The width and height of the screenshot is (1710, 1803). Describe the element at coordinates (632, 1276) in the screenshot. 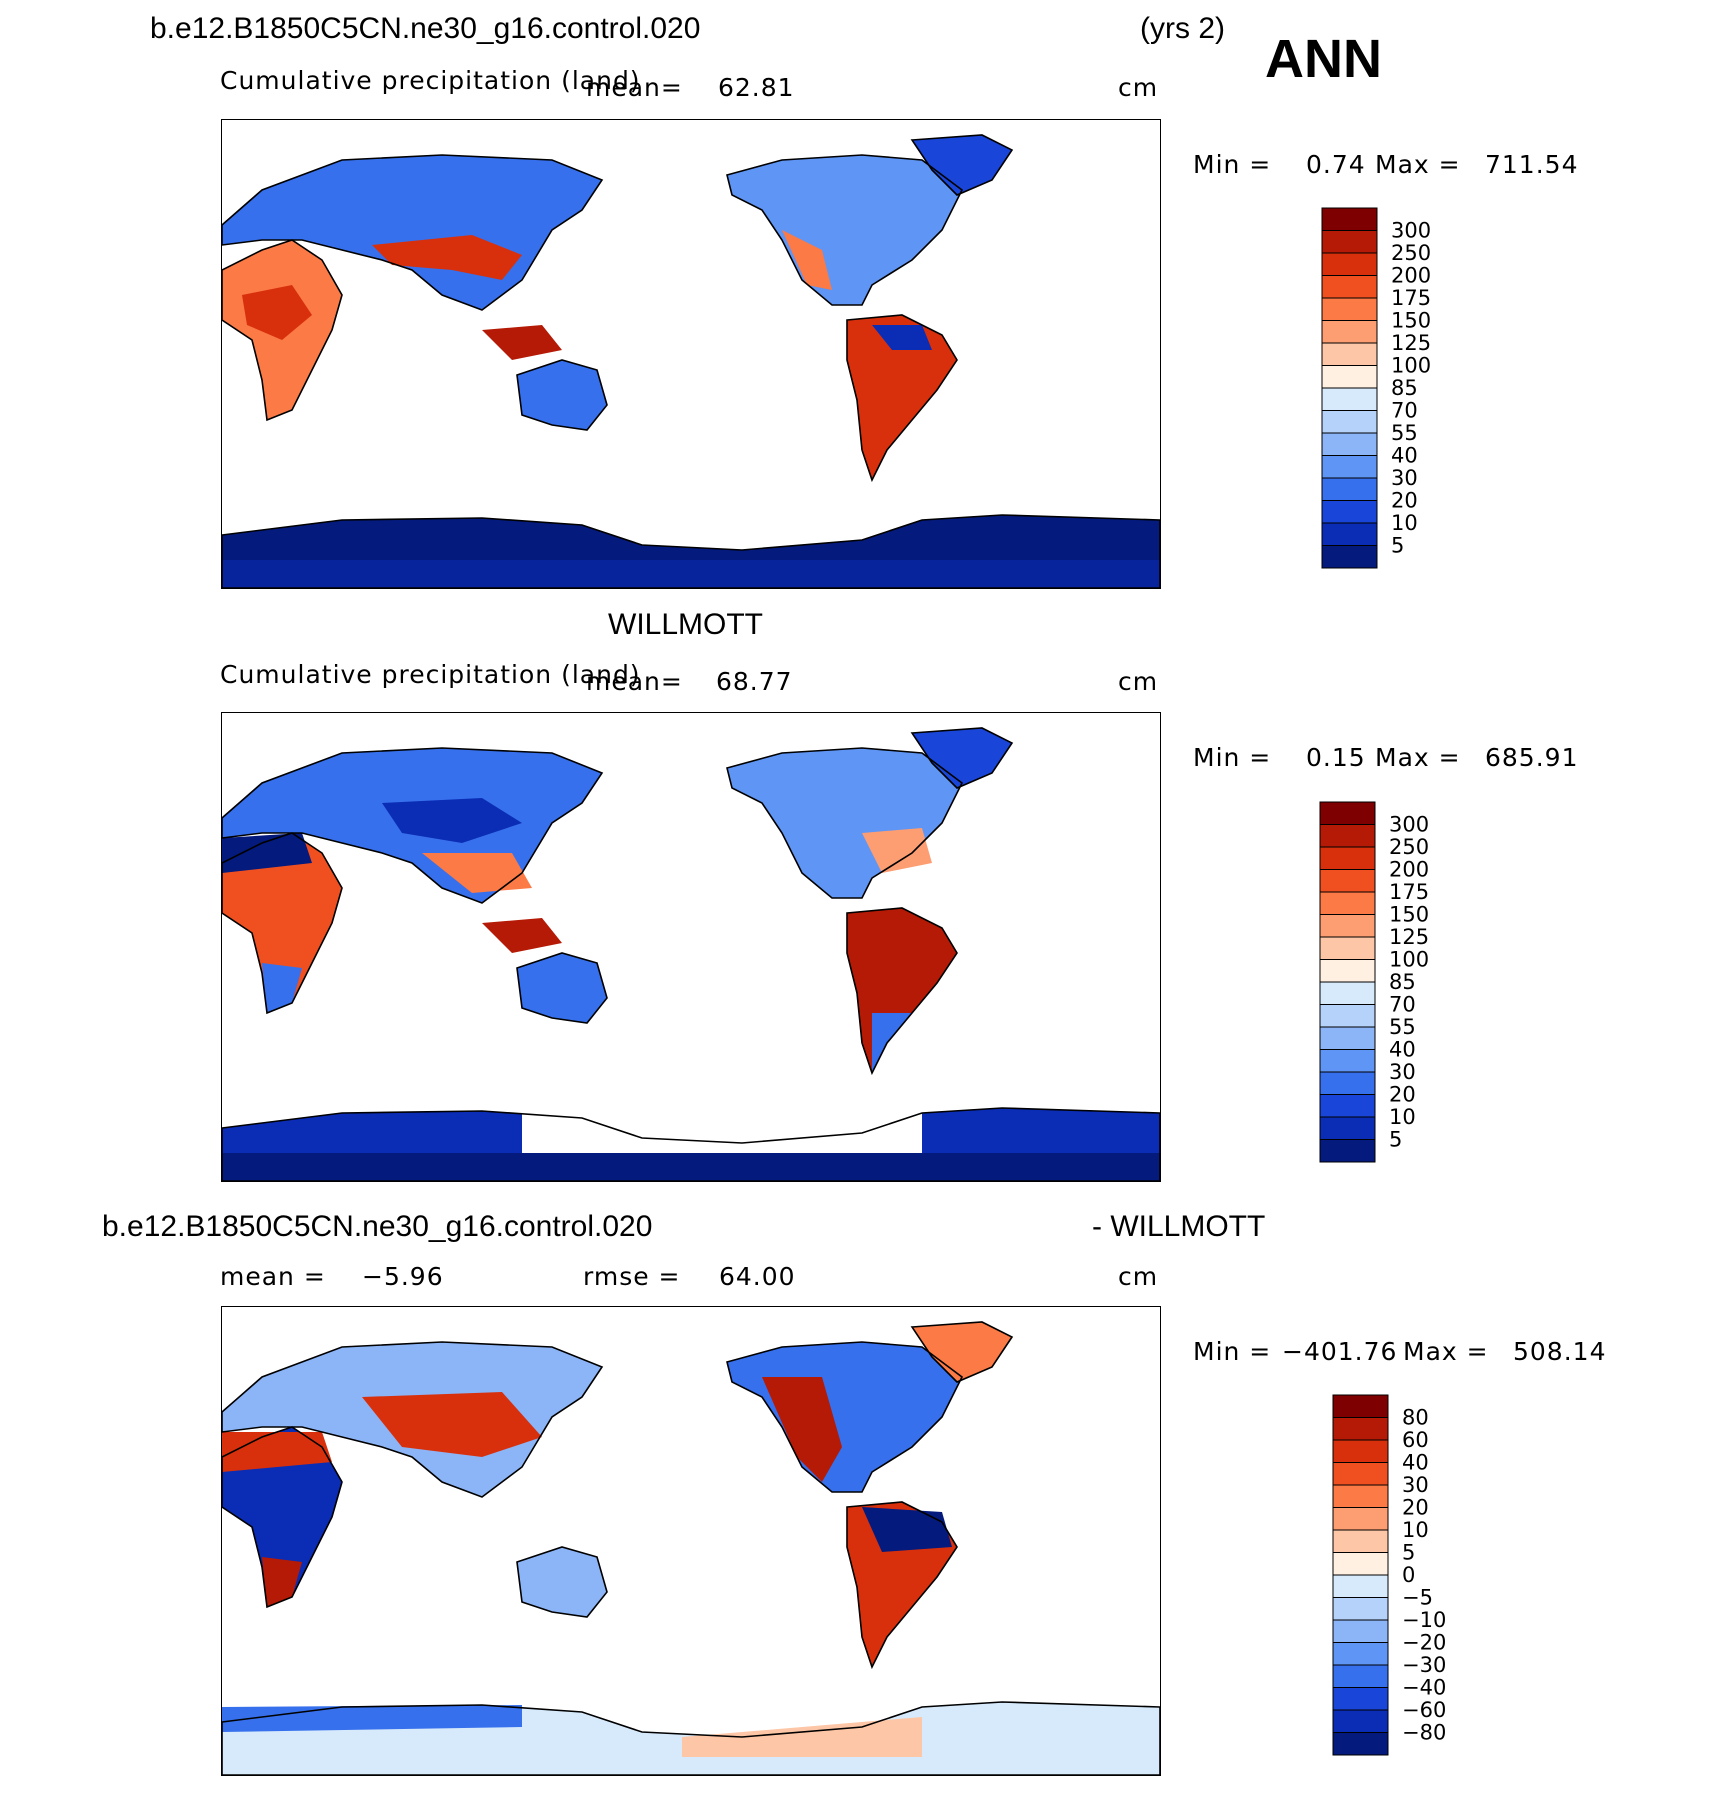

I see `rmse-label-3: rmse =` at that location.